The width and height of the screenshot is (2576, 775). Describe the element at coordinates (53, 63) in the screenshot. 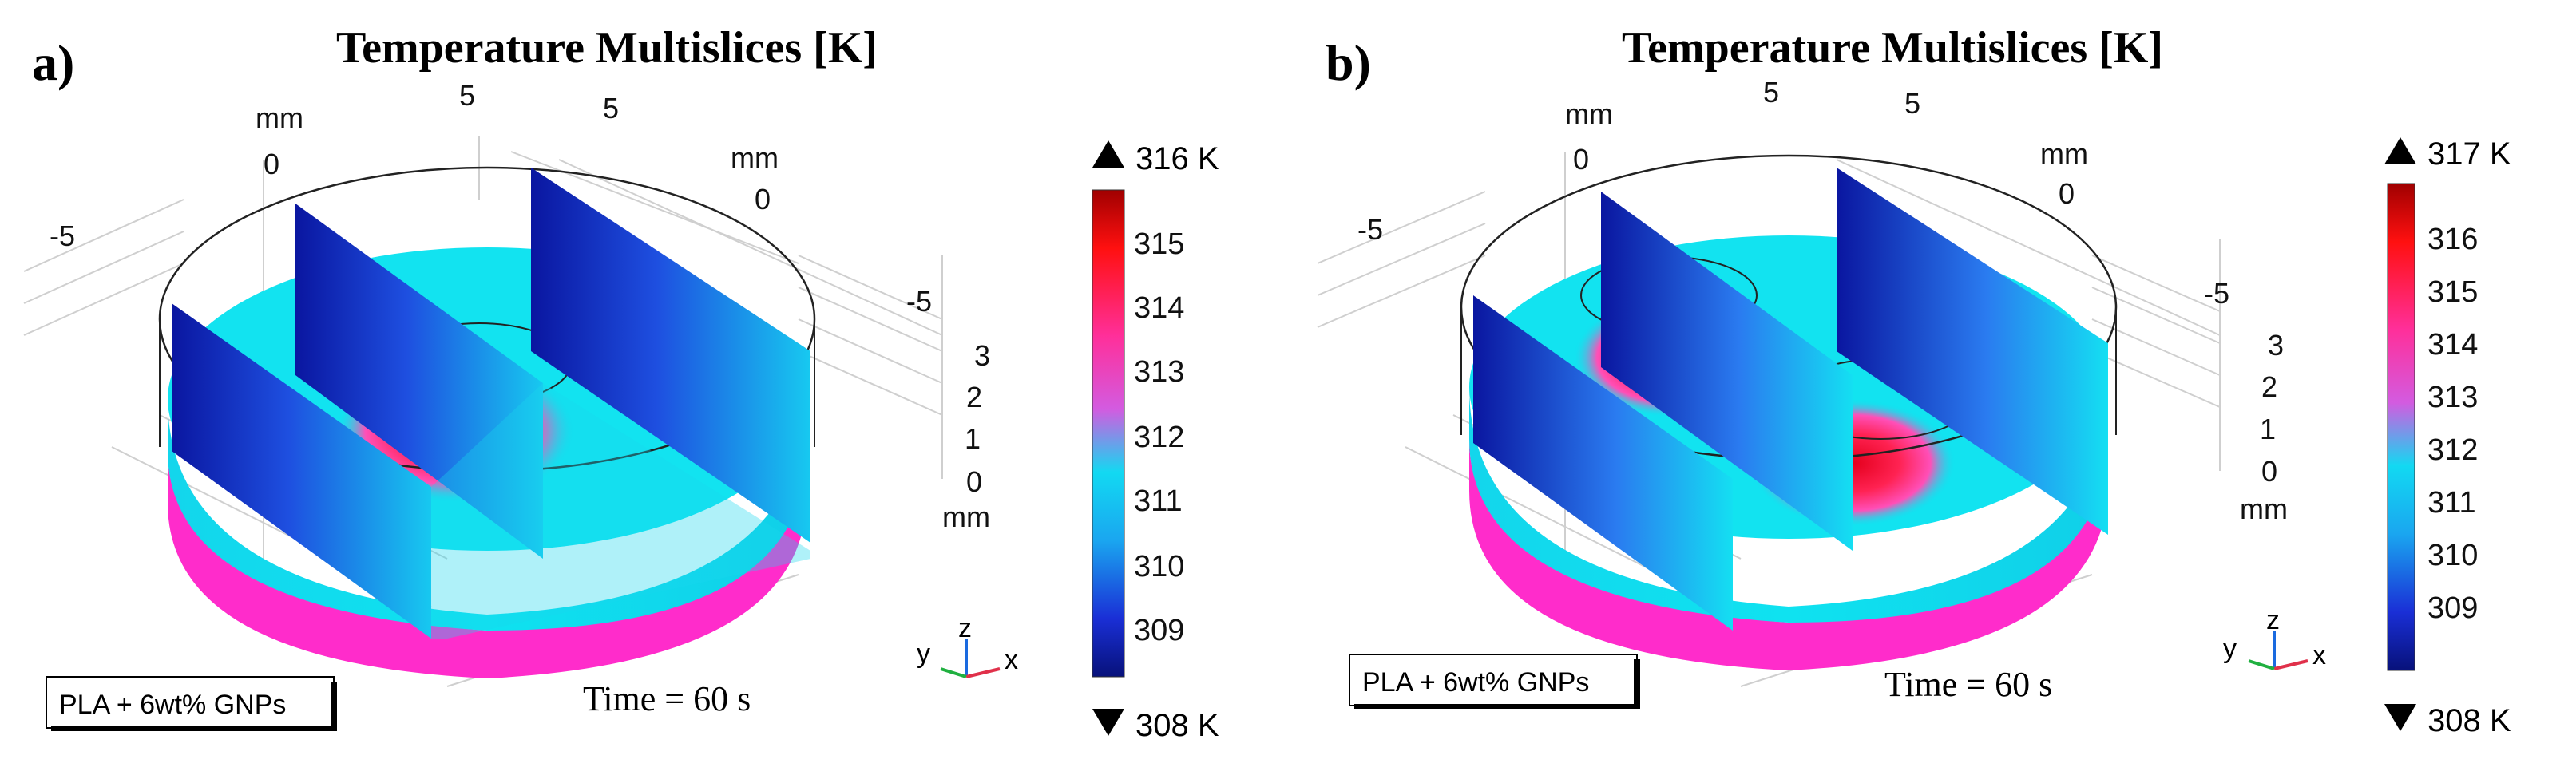

I see `panel-label: a)` at that location.